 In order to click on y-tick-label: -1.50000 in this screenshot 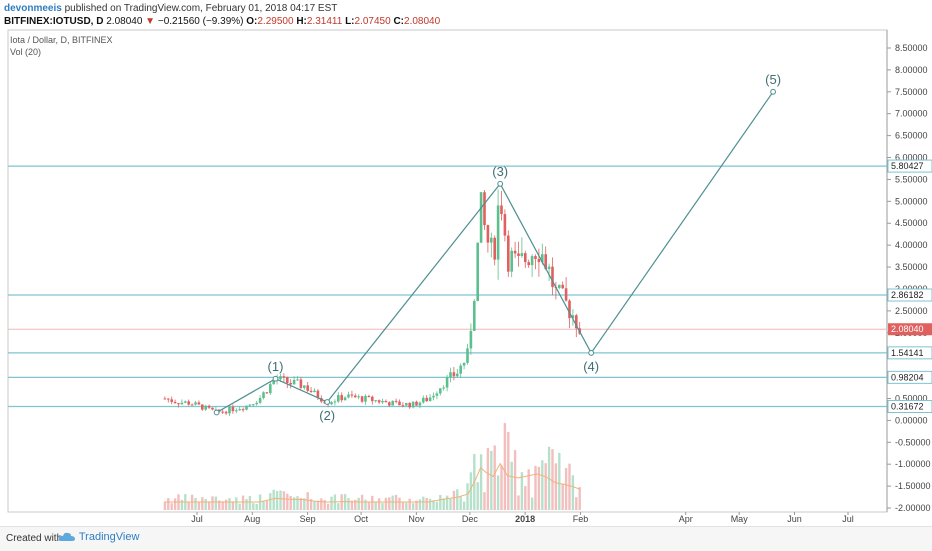, I will do `click(913, 486)`.